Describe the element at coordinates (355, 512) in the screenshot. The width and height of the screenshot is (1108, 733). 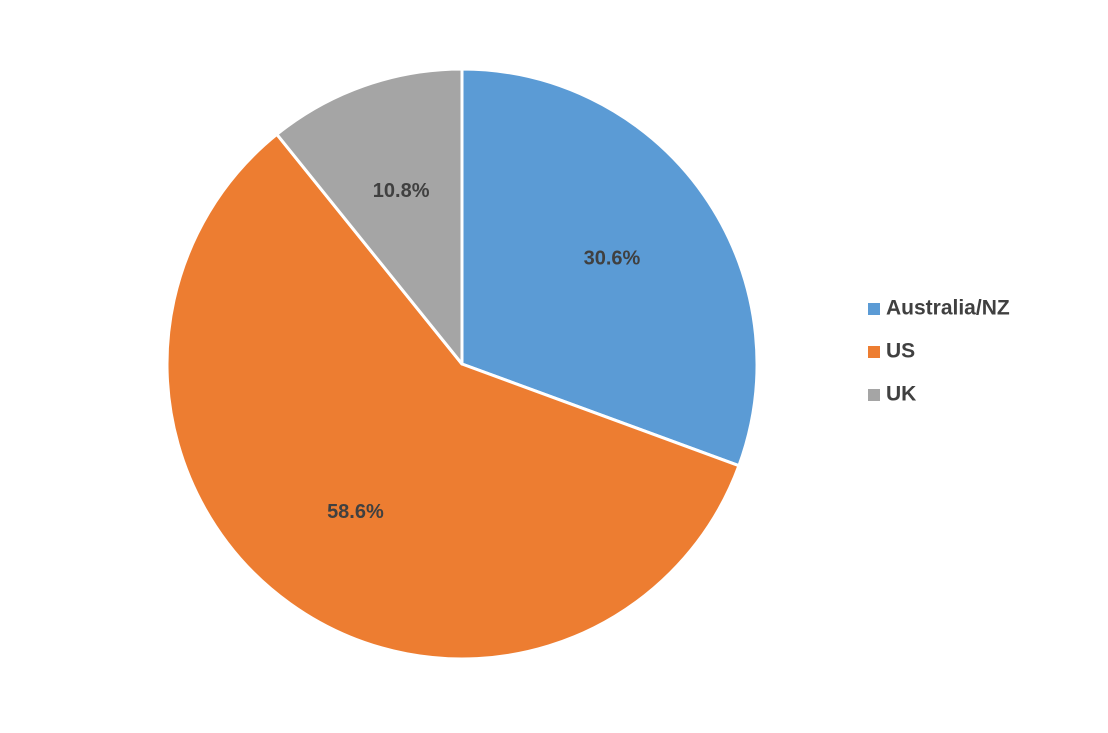
I see `data-label-us: 58.6%` at that location.